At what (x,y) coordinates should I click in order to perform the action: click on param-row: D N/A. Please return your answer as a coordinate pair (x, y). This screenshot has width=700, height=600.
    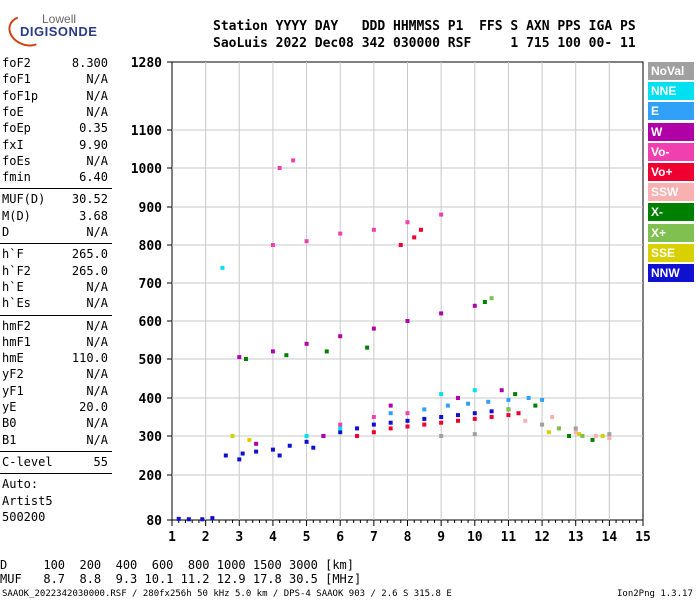
    Looking at the image, I should click on (55, 233).